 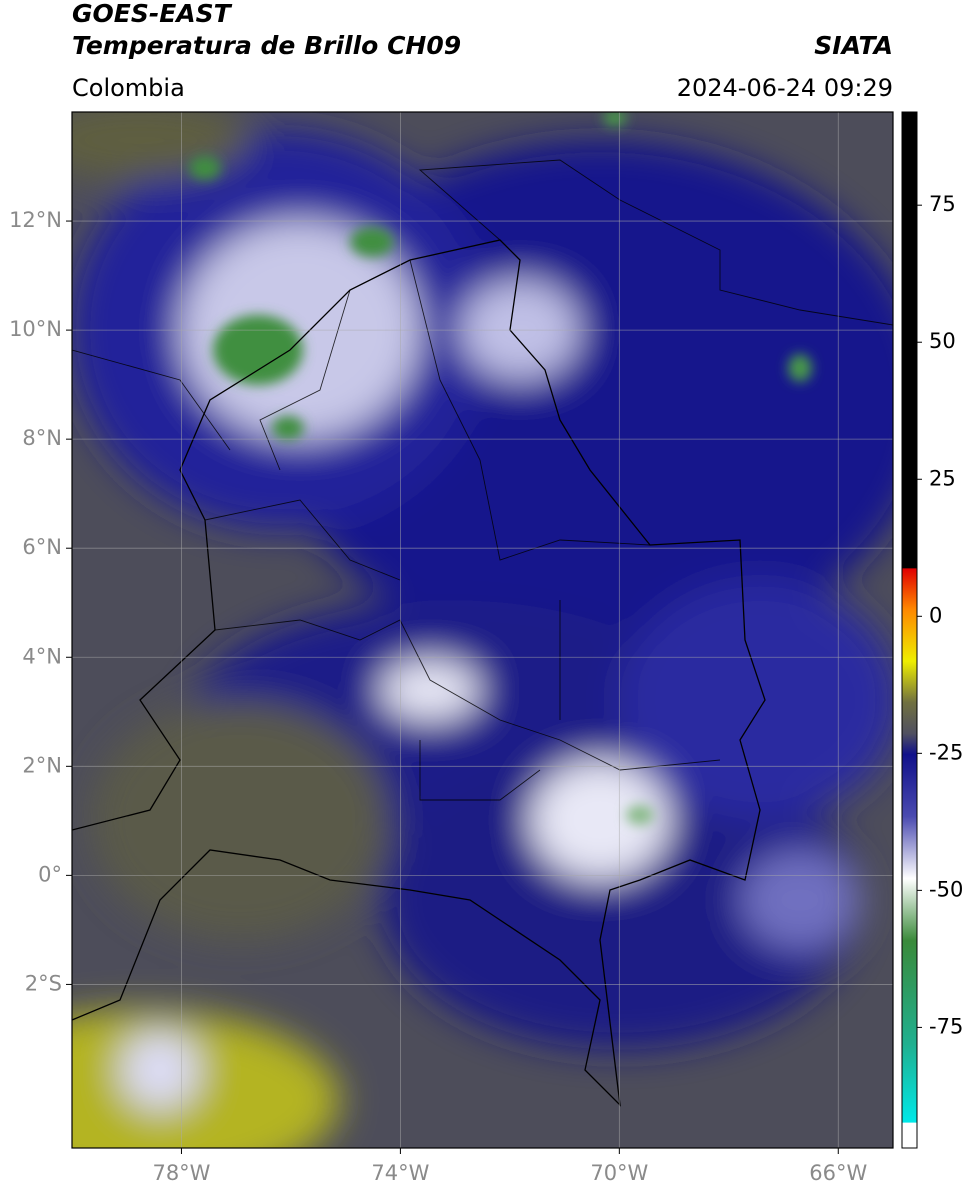 I want to click on colorbar-tick-label: 75, so click(x=942, y=204).